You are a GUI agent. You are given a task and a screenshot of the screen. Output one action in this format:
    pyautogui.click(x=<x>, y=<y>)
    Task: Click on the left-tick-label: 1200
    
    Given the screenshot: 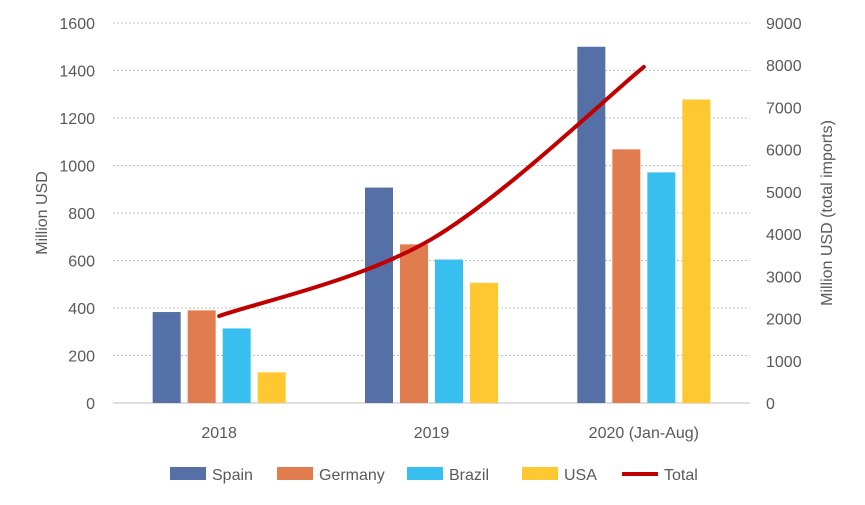 What is the action you would take?
    pyautogui.click(x=77, y=119)
    